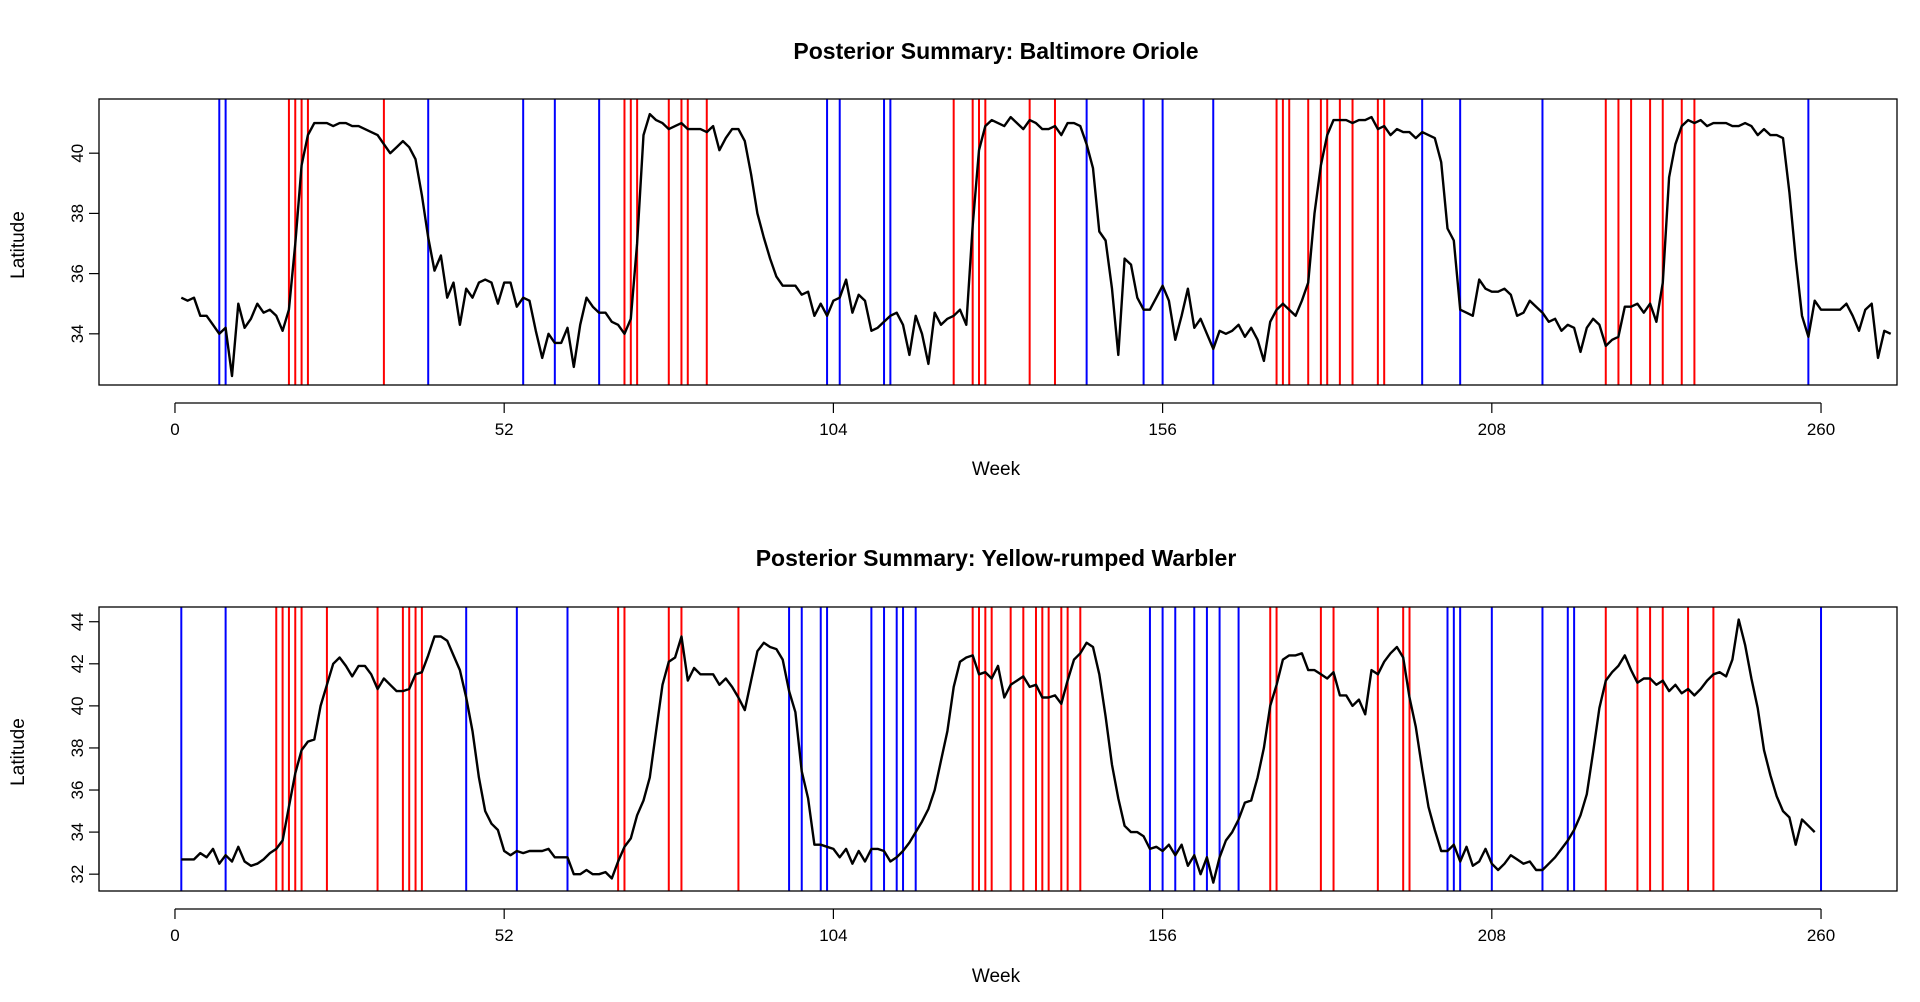  Describe the element at coordinates (77, 874) in the screenshot. I see `y-tick-label: 32` at that location.